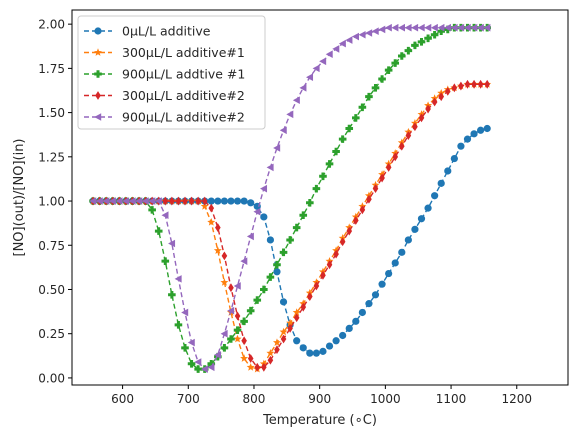  Describe the element at coordinates (319, 420) in the screenshot. I see `x-axis-label: Temperature (∘C)` at that location.